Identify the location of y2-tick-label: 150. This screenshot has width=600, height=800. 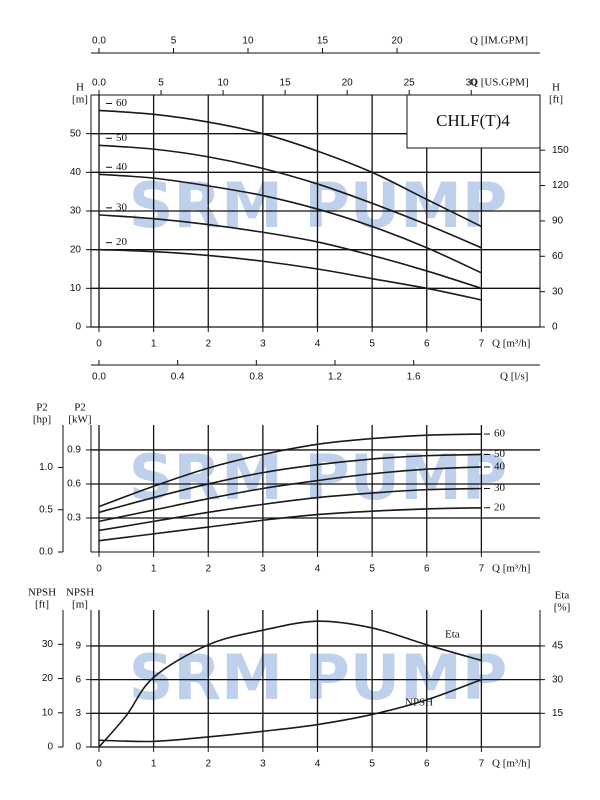
(560, 150).